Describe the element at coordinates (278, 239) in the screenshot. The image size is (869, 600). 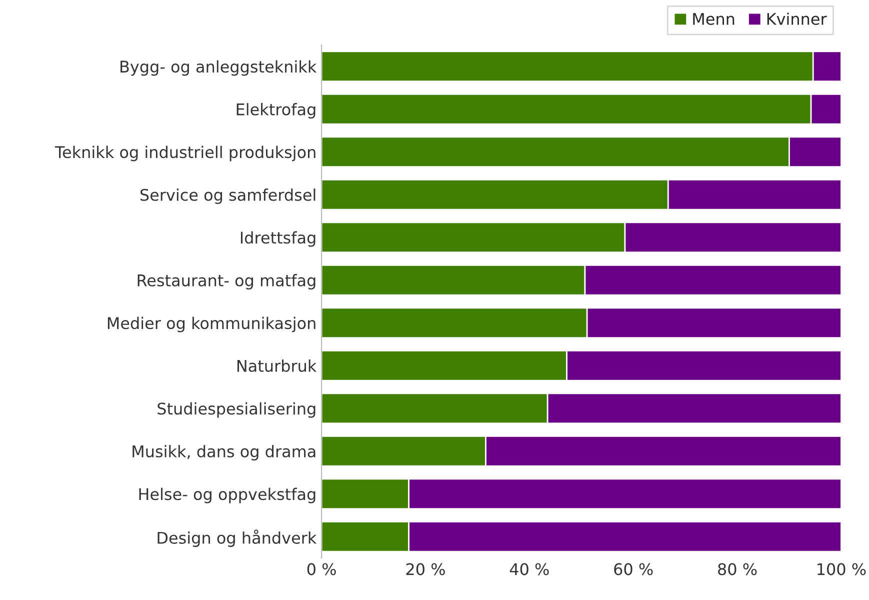
I see `y-tick-label: Idrettsfag` at that location.